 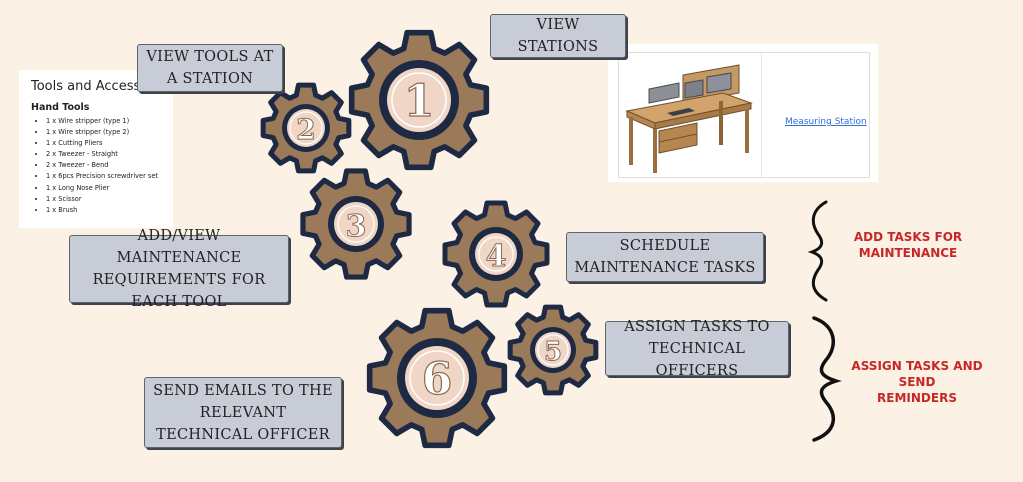 I want to click on list-item: 1 x 6pcs Precision screwdriver set, so click(x=105, y=176).